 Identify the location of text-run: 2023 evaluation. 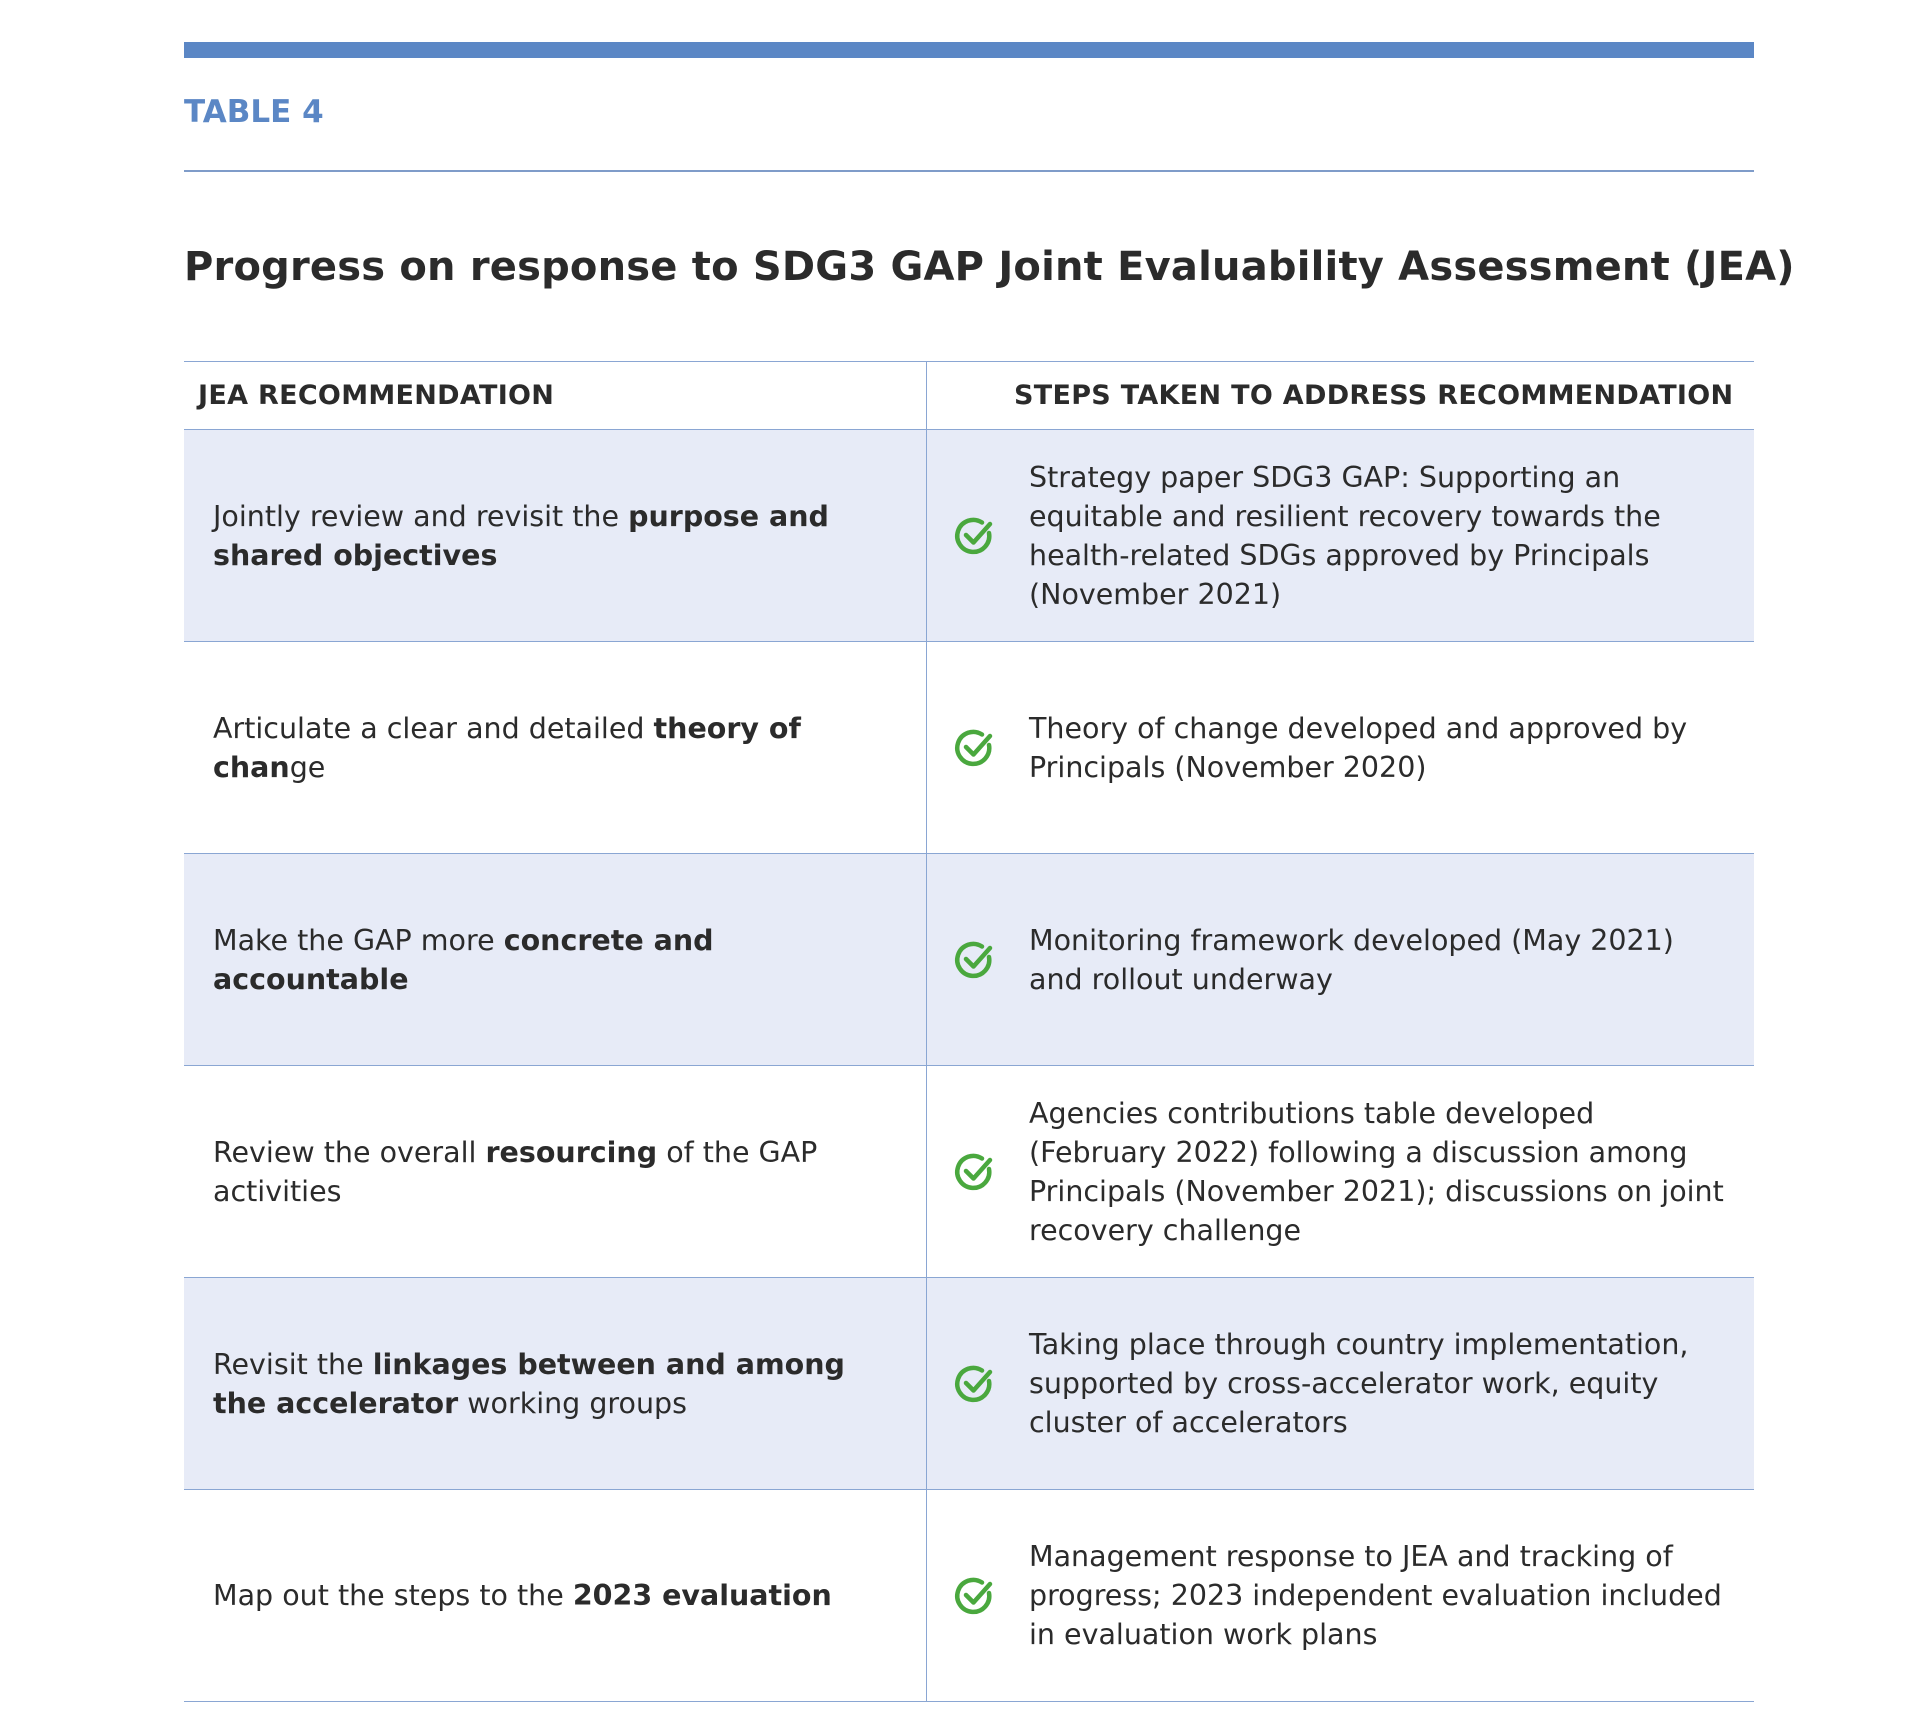
(702, 1595).